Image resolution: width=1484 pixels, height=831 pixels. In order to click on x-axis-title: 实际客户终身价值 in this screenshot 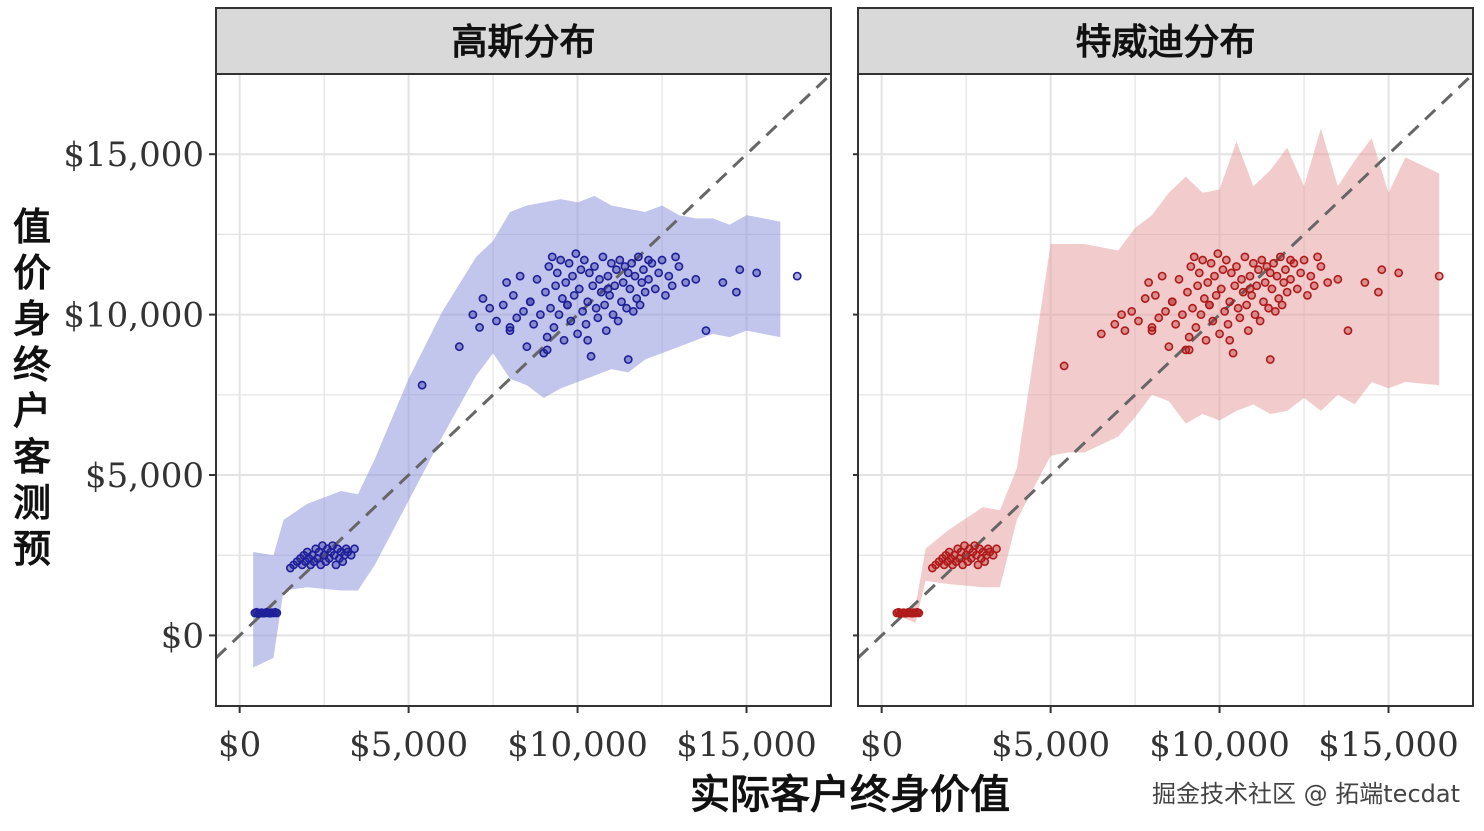, I will do `click(850, 795)`.